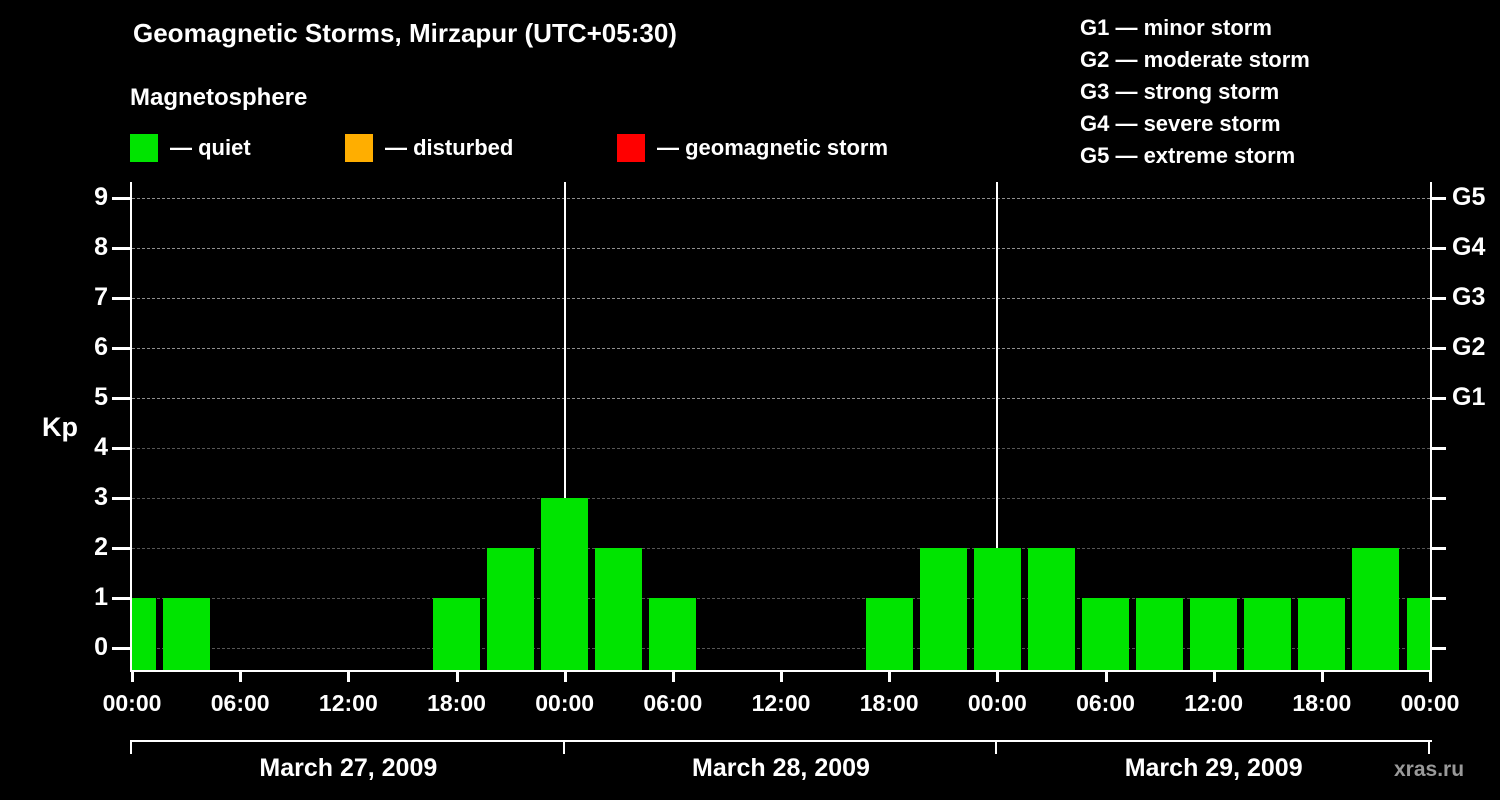  Describe the element at coordinates (781, 248) in the screenshot. I see `grid-line-kp8` at that location.